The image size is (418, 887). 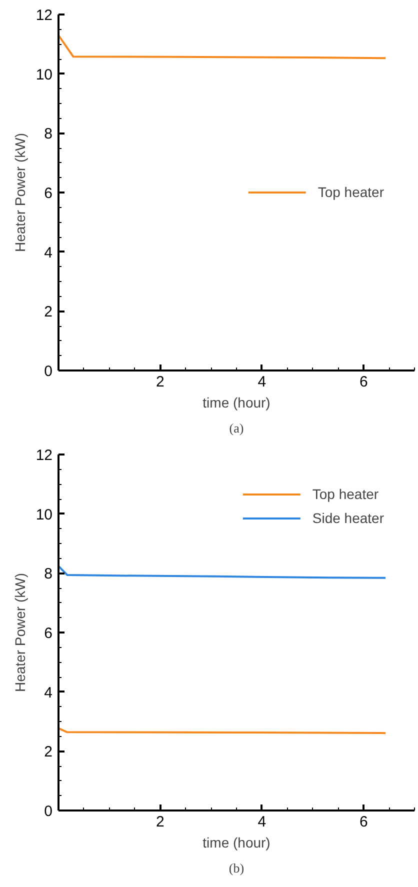 What do you see at coordinates (236, 868) in the screenshot?
I see `text: (b)` at bounding box center [236, 868].